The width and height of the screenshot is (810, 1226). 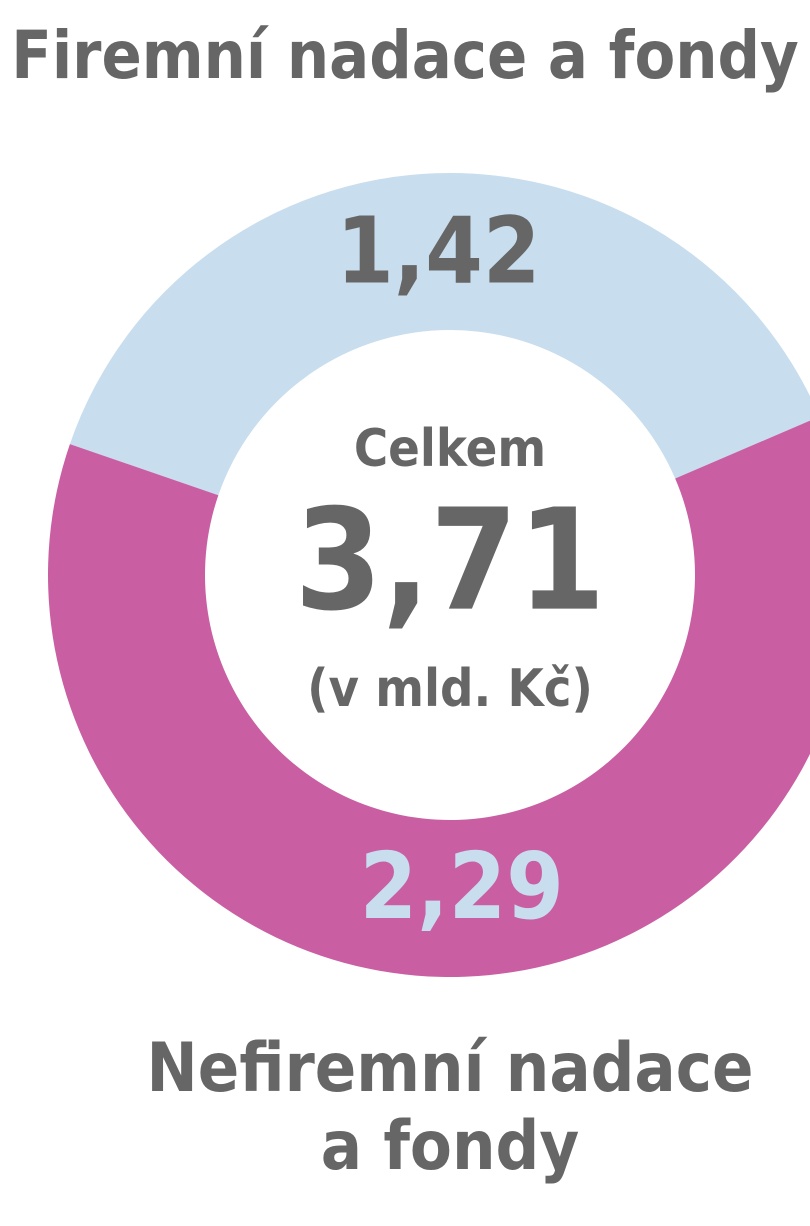 What do you see at coordinates (450, 1108) in the screenshot?
I see `category-label: Nefiremní nadace a fondy` at bounding box center [450, 1108].